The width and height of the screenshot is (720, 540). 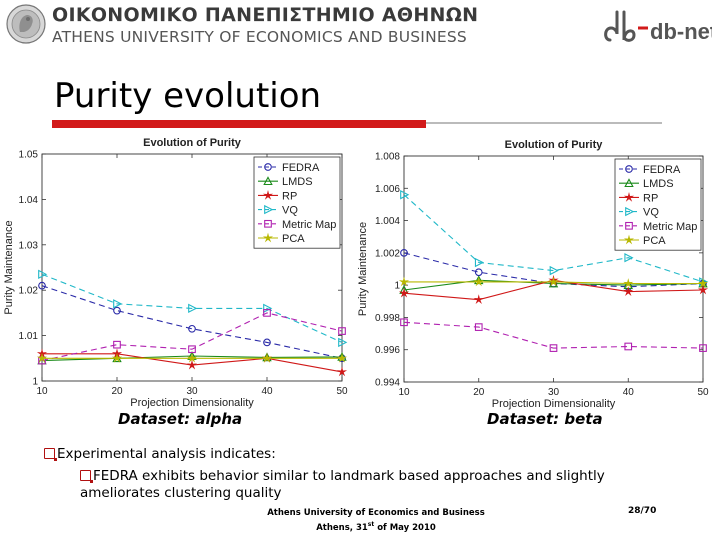 I want to click on y-tick-label: 1.002, so click(x=387, y=253).